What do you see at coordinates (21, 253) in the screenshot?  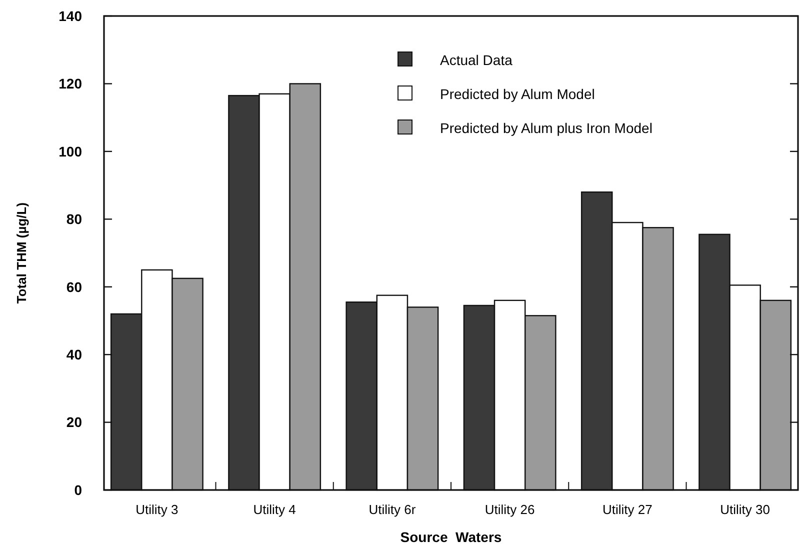 I see `y-axis-title: Total THM (µg/L)` at bounding box center [21, 253].